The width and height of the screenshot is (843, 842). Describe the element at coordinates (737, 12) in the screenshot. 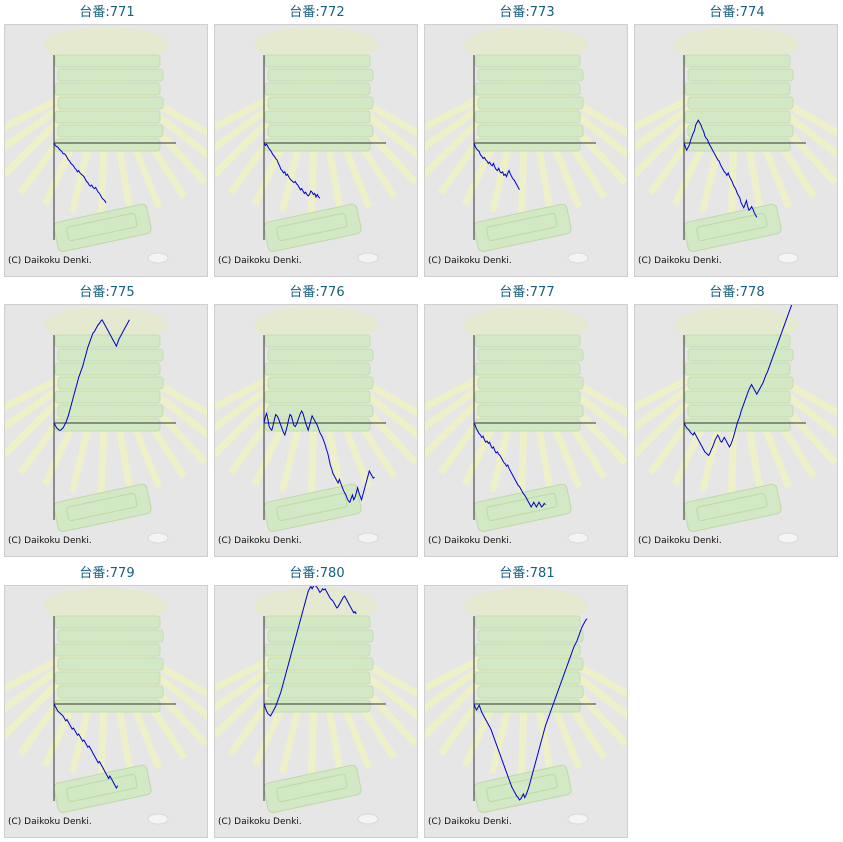

I see `chart-title: 台番:774` at that location.